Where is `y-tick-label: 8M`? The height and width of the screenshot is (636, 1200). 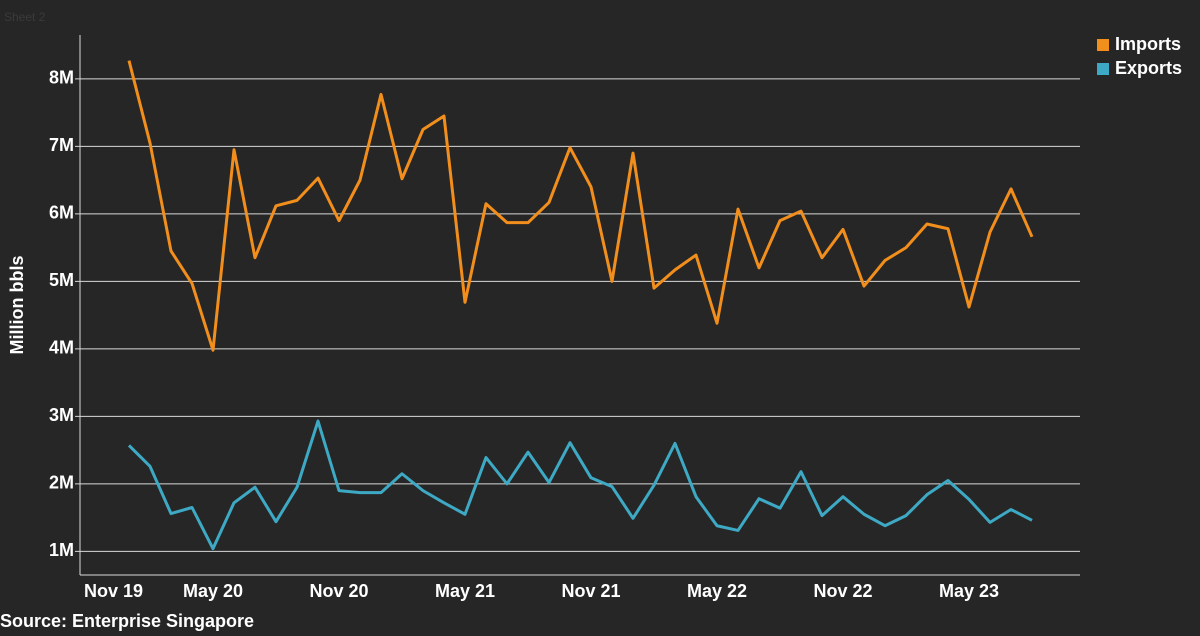
y-tick-label: 8M is located at coordinates (61, 78).